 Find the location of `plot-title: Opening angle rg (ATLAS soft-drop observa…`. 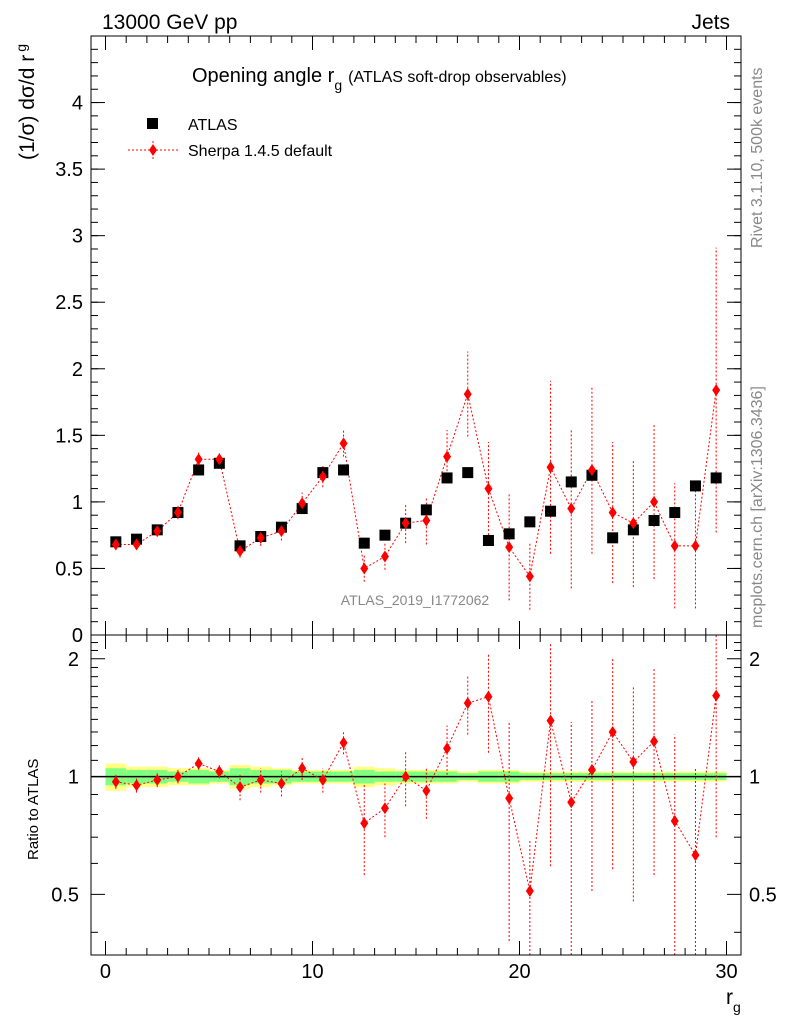

plot-title: Opening angle rg (ATLAS soft-drop observa… is located at coordinates (379, 79).